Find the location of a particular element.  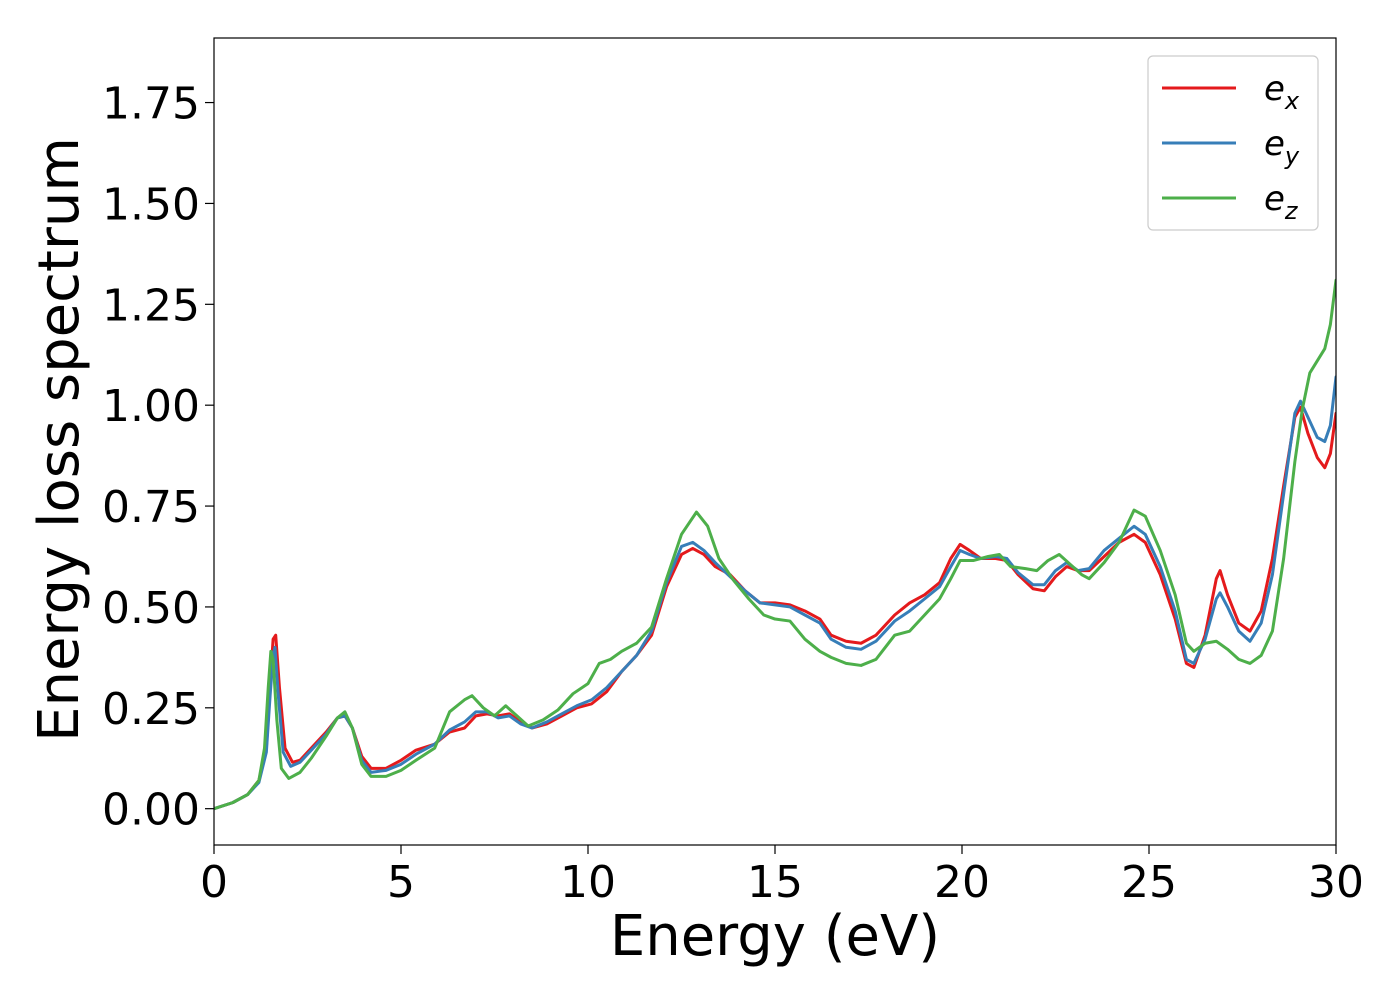

y-tick-label: 1.75 is located at coordinates (151, 104).